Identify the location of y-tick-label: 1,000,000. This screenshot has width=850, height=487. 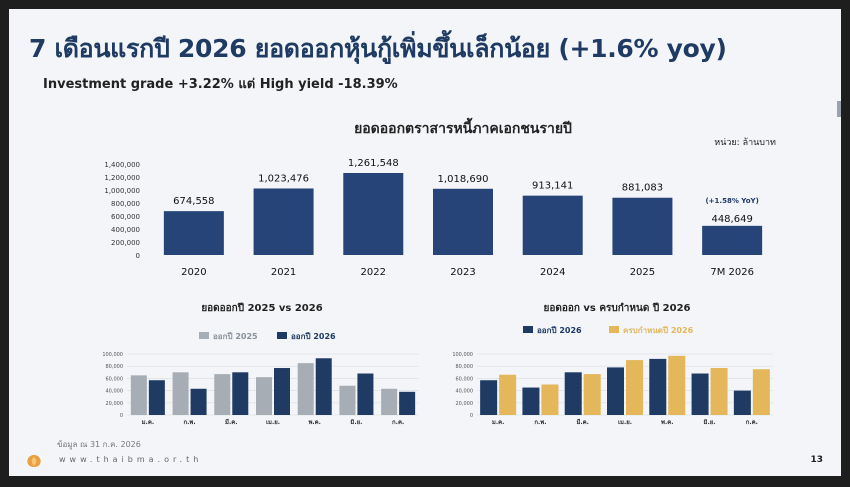
(122, 191).